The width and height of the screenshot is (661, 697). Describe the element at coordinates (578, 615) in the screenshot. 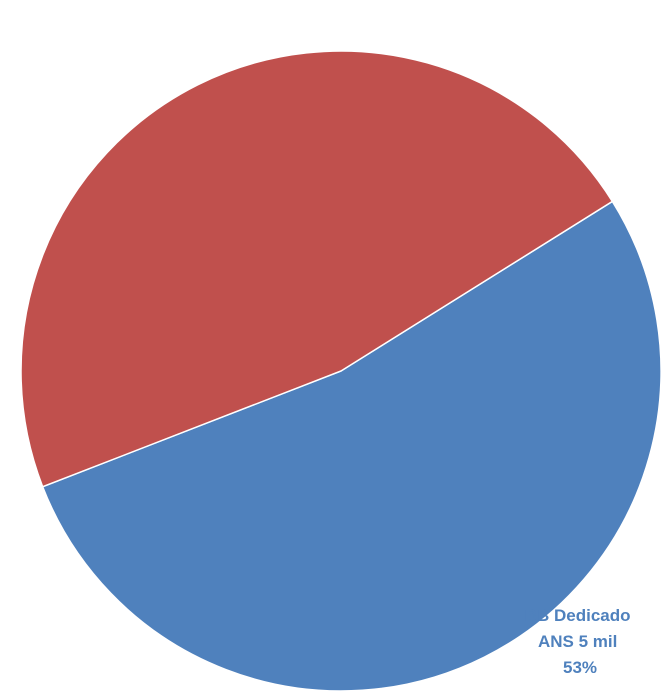

I see `slice-label-line-1: BB Dedicado` at that location.